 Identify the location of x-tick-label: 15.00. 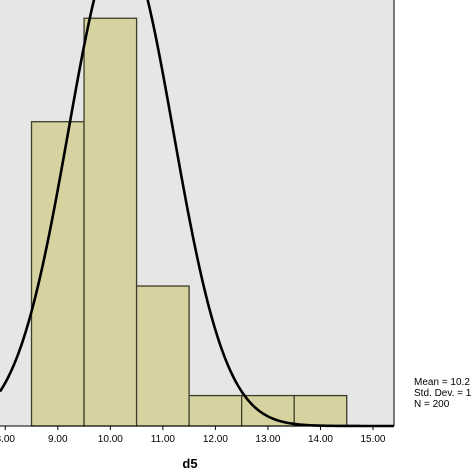
(372, 439).